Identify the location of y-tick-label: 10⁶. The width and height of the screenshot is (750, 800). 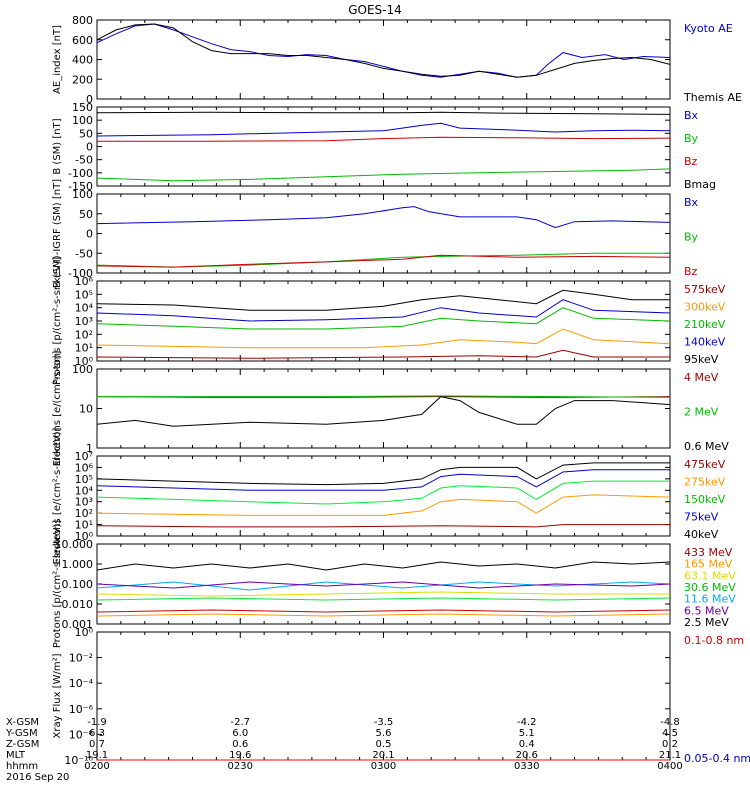
(84, 281).